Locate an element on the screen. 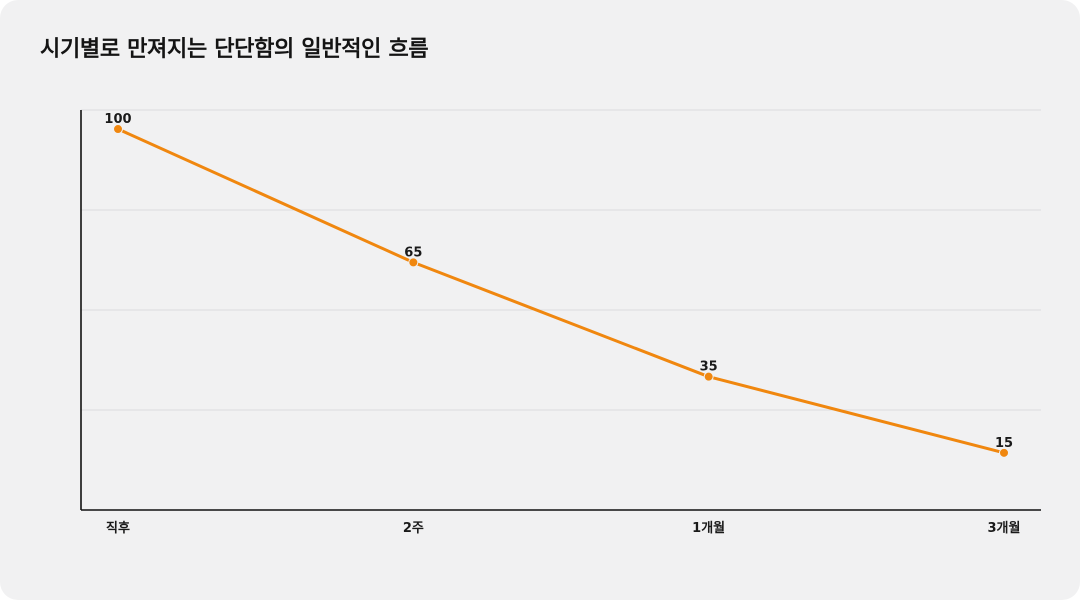 This screenshot has width=1080, height=600. data-label: 65 is located at coordinates (413, 252).